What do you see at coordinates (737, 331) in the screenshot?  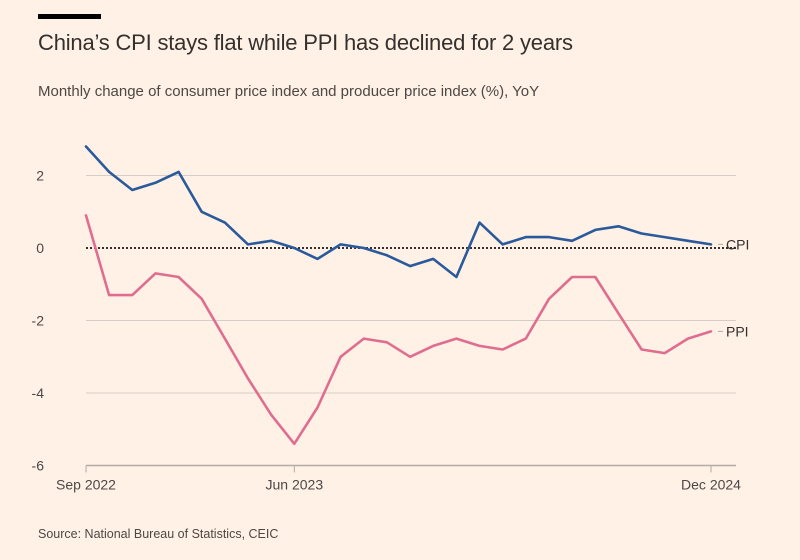 I see `series-label-ppi: PPI` at bounding box center [737, 331].